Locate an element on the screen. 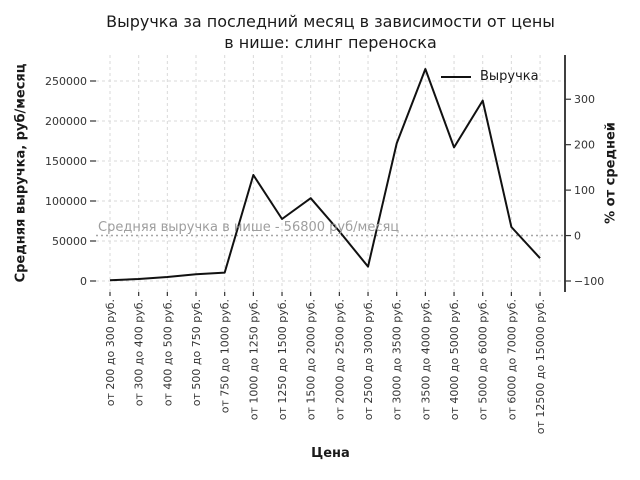 This screenshot has width=640, height=480. left-axis-label: Средняя выручка, руб/месяц is located at coordinates (21, 173).